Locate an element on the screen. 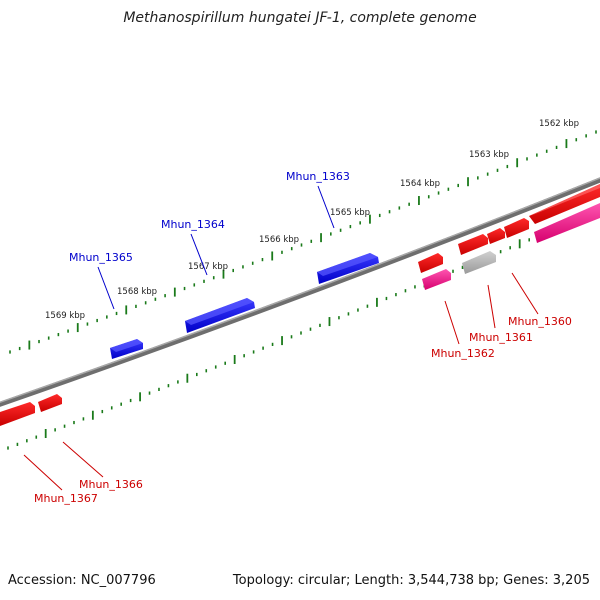 The width and height of the screenshot is (600, 600). gene-pink-long is located at coordinates (567, 223).